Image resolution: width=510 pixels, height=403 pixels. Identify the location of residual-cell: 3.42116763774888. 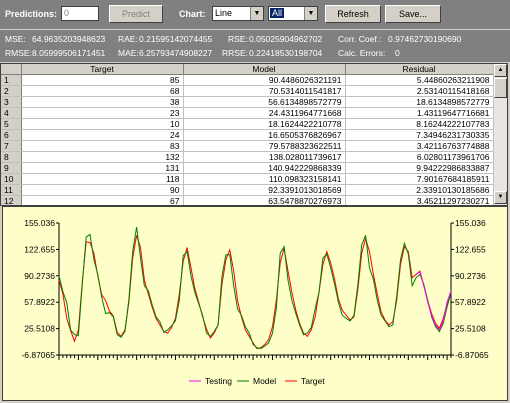
(419, 146).